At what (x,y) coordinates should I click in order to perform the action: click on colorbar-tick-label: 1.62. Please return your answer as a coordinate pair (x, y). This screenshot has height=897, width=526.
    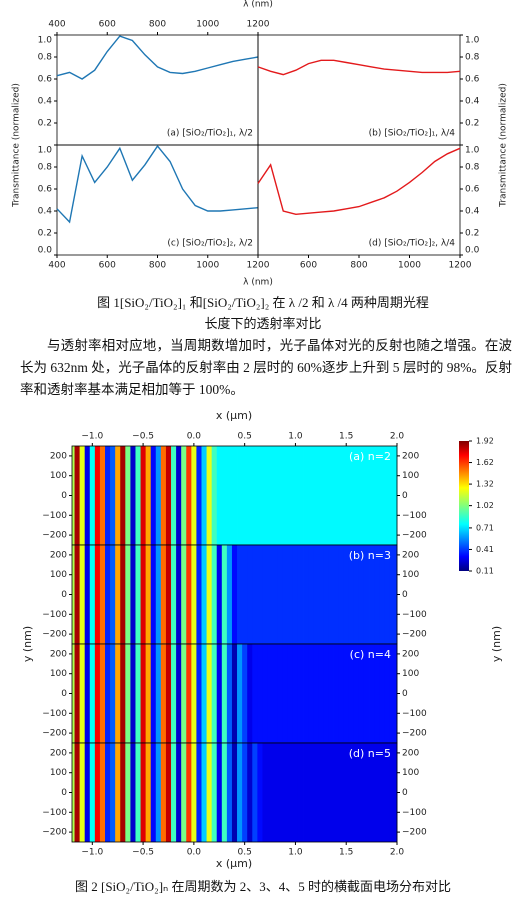
    Looking at the image, I should click on (485, 462).